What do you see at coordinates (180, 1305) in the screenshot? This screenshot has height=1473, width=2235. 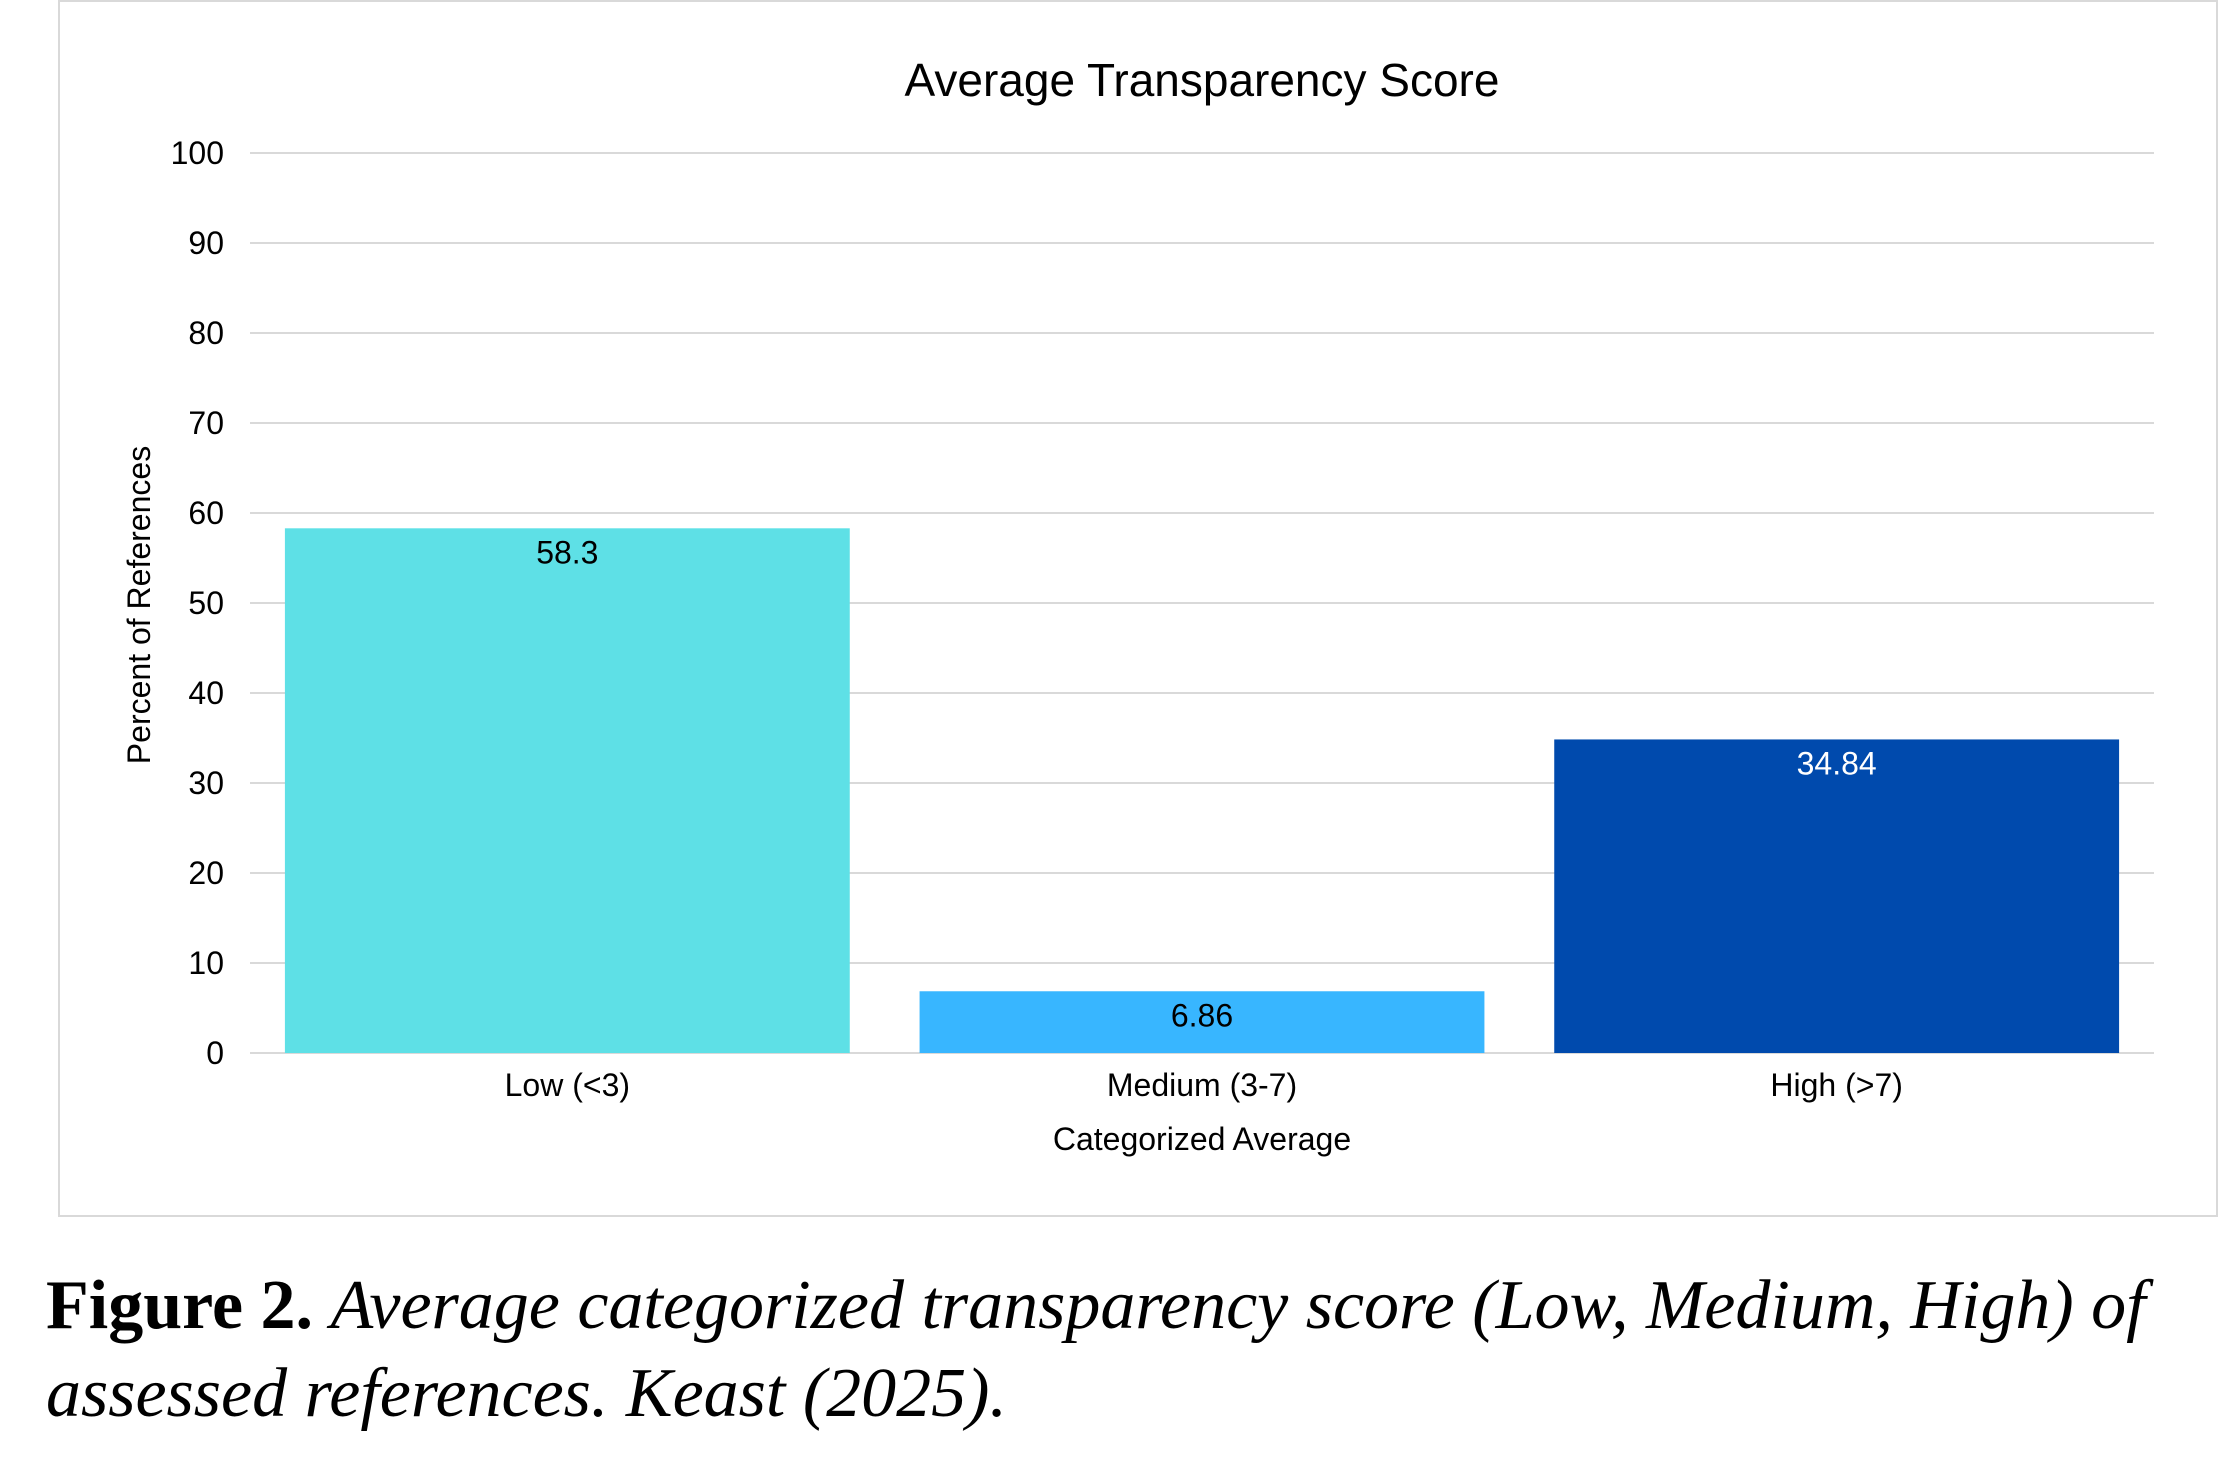 I see `caption-label: Figure 2.` at bounding box center [180, 1305].